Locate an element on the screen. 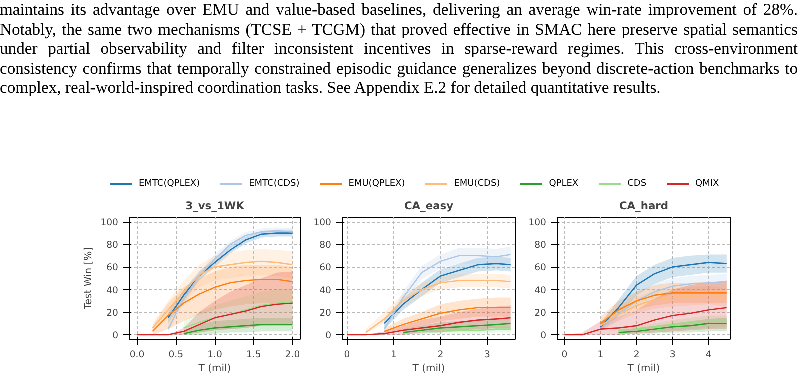 This screenshot has height=385, width=807. legend-label: QPLEX is located at coordinates (564, 184).